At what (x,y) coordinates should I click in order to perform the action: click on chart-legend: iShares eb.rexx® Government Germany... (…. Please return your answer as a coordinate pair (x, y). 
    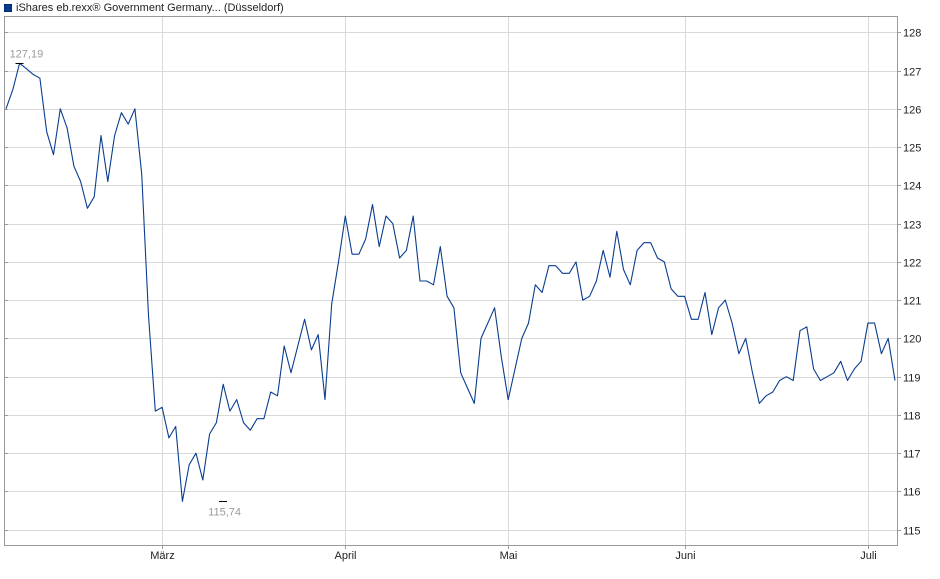
    Looking at the image, I should click on (144, 8).